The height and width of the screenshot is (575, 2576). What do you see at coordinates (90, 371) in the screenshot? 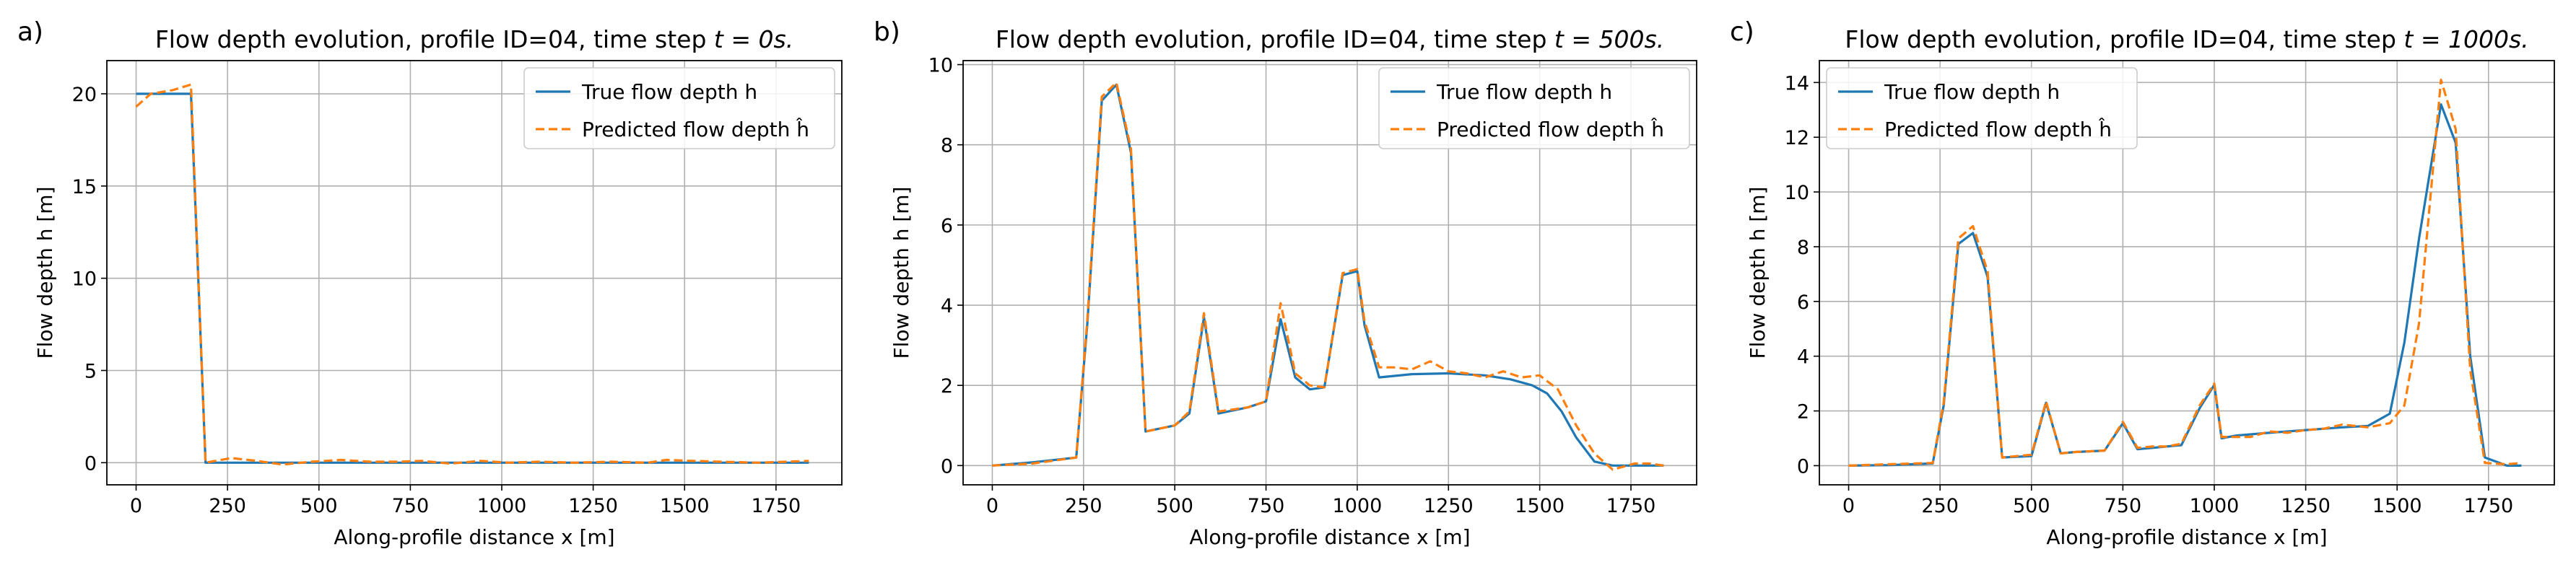
I see `y-tick-label: 5` at bounding box center [90, 371].